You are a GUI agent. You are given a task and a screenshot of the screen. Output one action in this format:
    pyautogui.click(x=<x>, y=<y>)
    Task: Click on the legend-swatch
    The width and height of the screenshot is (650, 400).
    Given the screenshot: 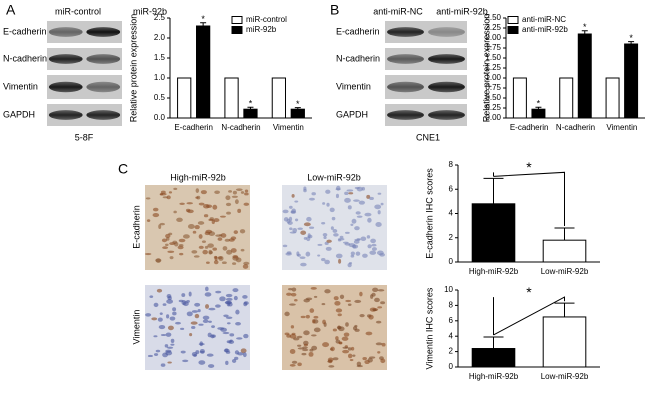 What is the action you would take?
    pyautogui.click(x=513, y=20)
    